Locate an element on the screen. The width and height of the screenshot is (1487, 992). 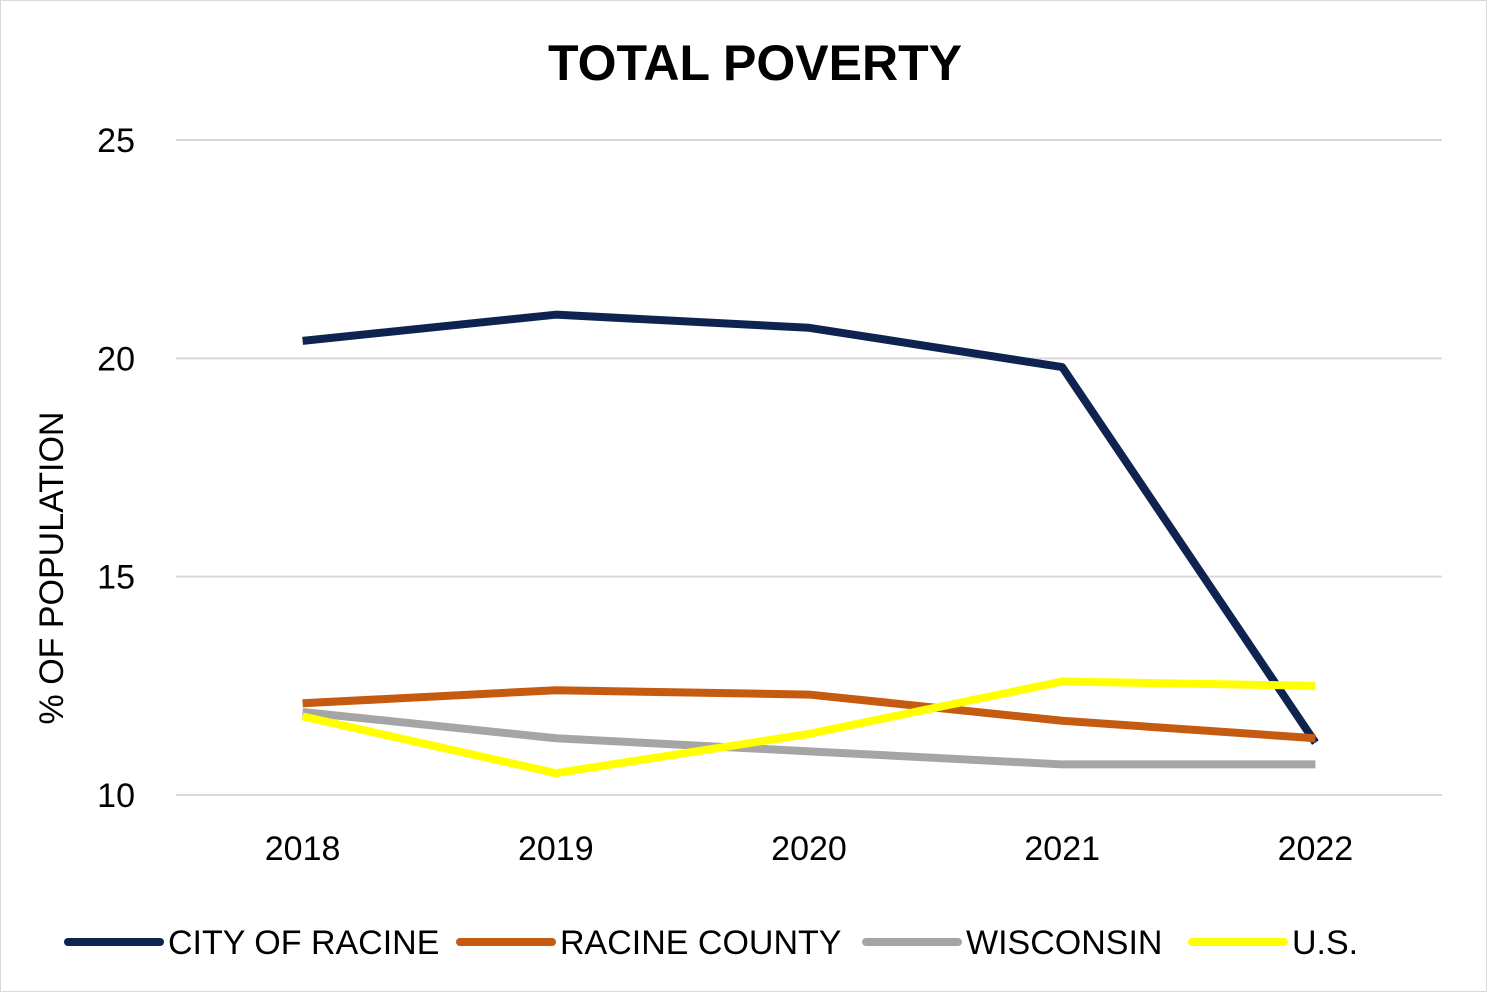
series-line-wisconsin is located at coordinates (809, 738).